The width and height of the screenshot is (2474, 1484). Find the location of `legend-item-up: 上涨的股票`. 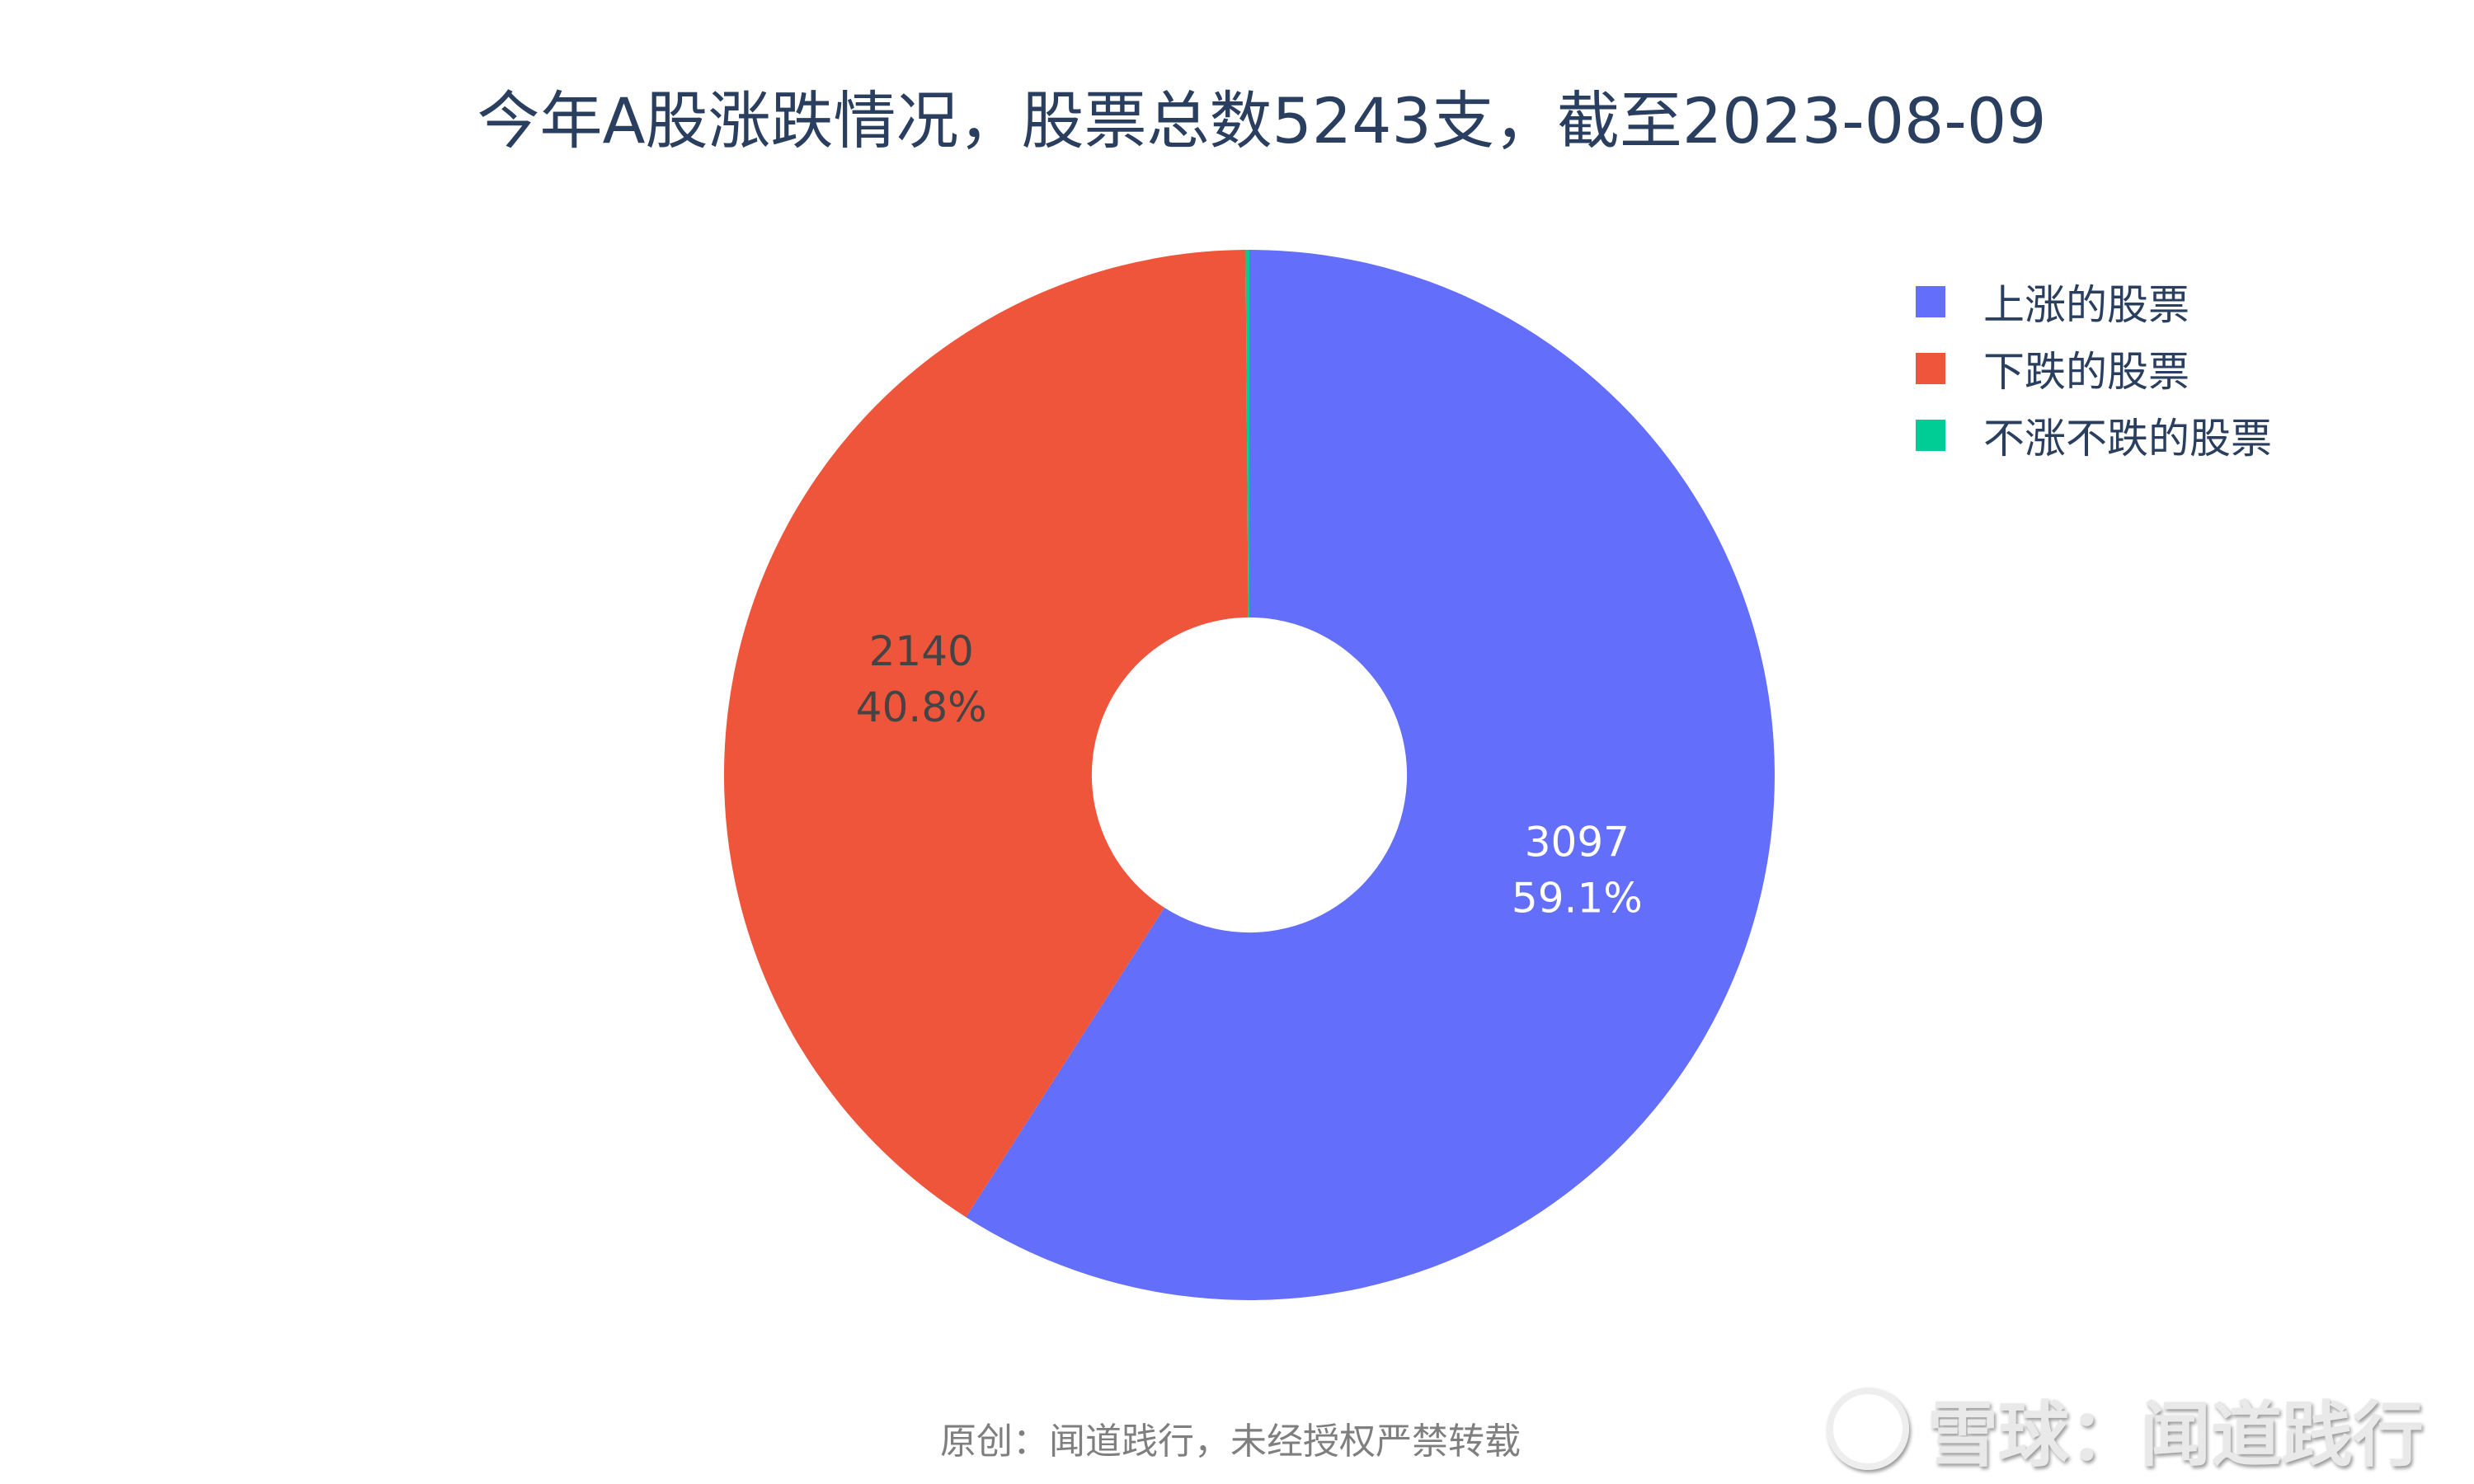

legend-item-up: 上涨的股票 is located at coordinates (2094, 301).